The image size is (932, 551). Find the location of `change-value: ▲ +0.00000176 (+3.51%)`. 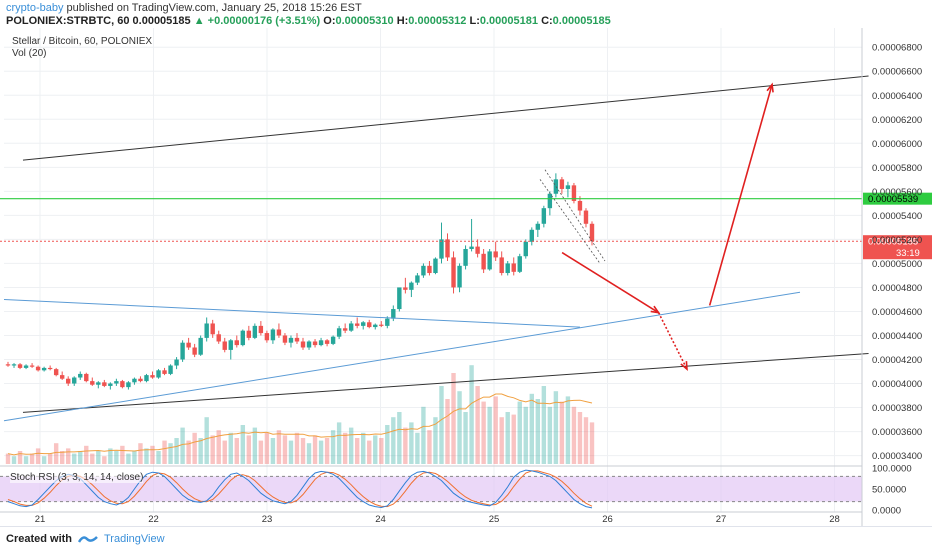

change-value: ▲ +0.00000176 (+3.51%) is located at coordinates (257, 21).